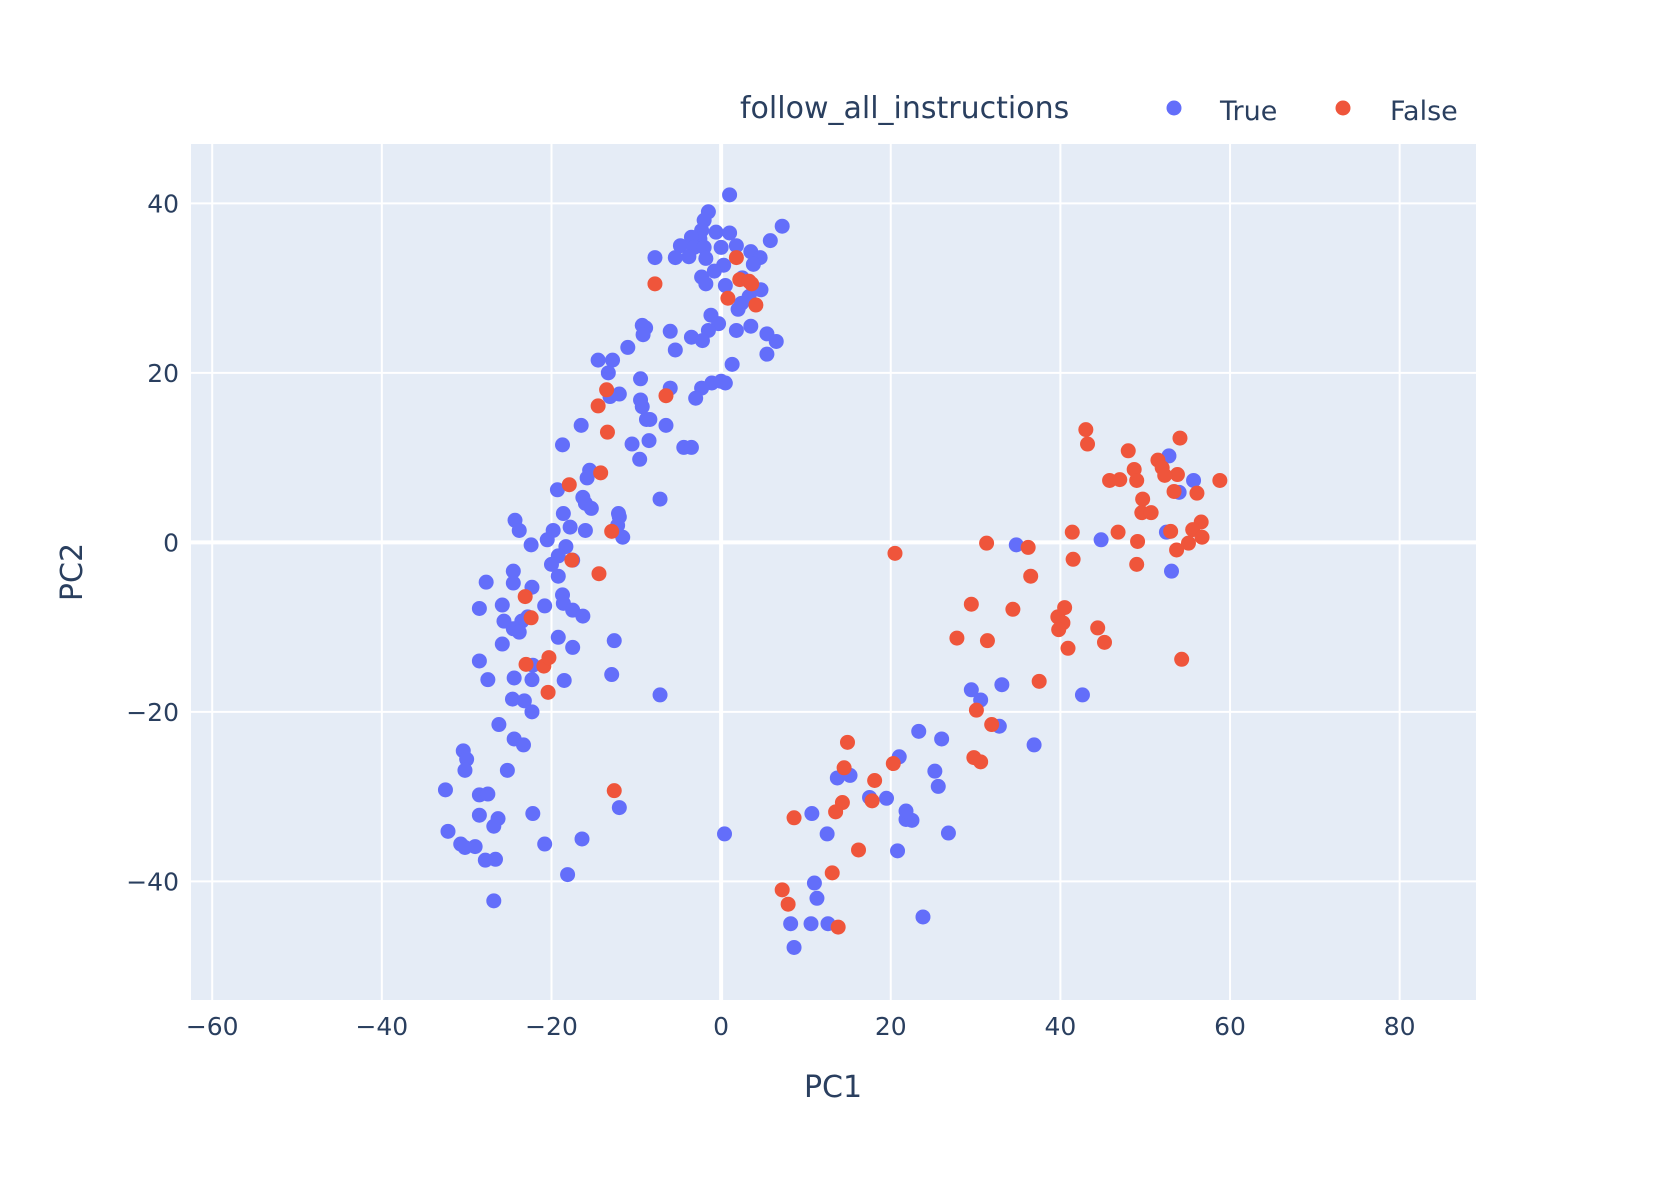  What do you see at coordinates (1099, 109) in the screenshot?
I see `legend: follow_all_instructions True False` at bounding box center [1099, 109].